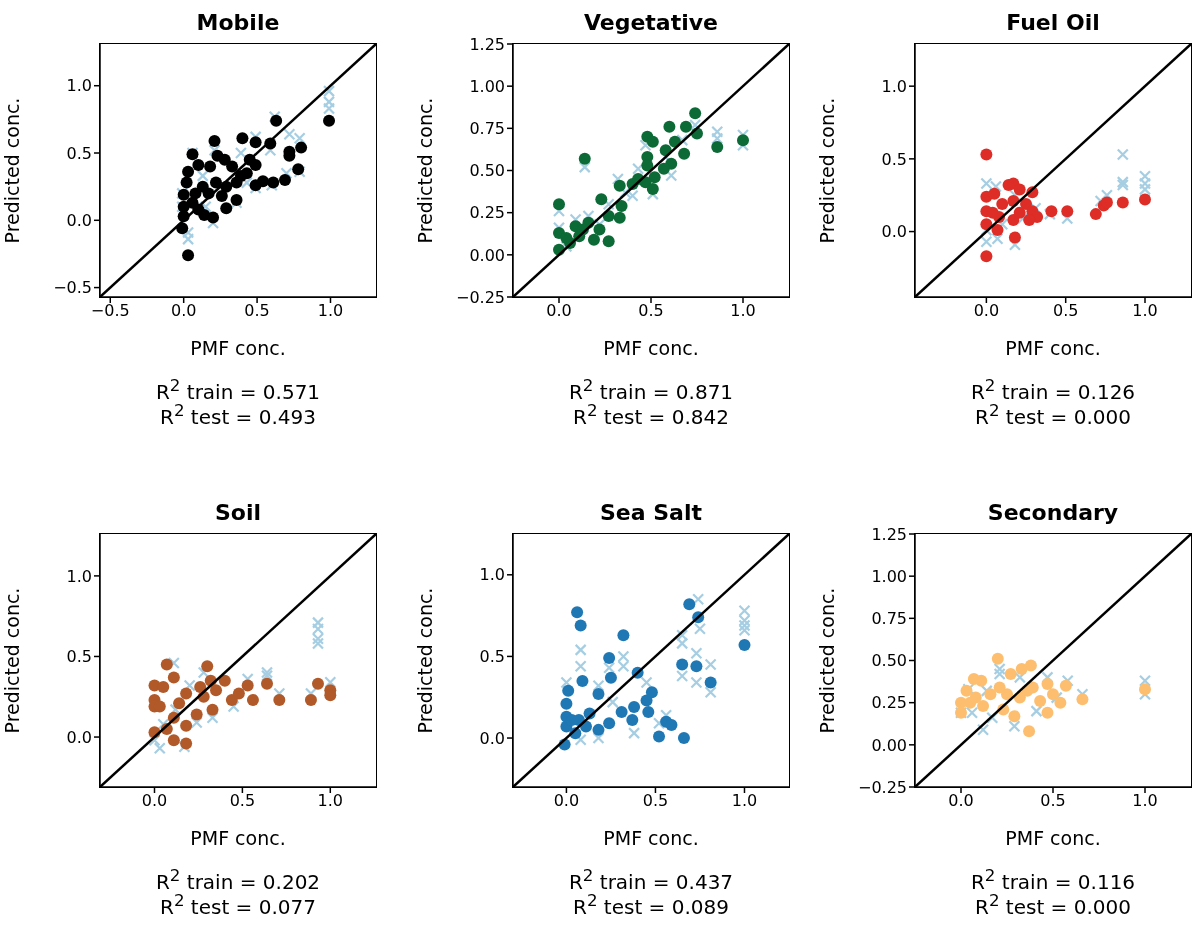 This screenshot has width=1195, height=925. Describe the element at coordinates (1053, 512) in the screenshot. I see `chart-title: Secondary` at that location.